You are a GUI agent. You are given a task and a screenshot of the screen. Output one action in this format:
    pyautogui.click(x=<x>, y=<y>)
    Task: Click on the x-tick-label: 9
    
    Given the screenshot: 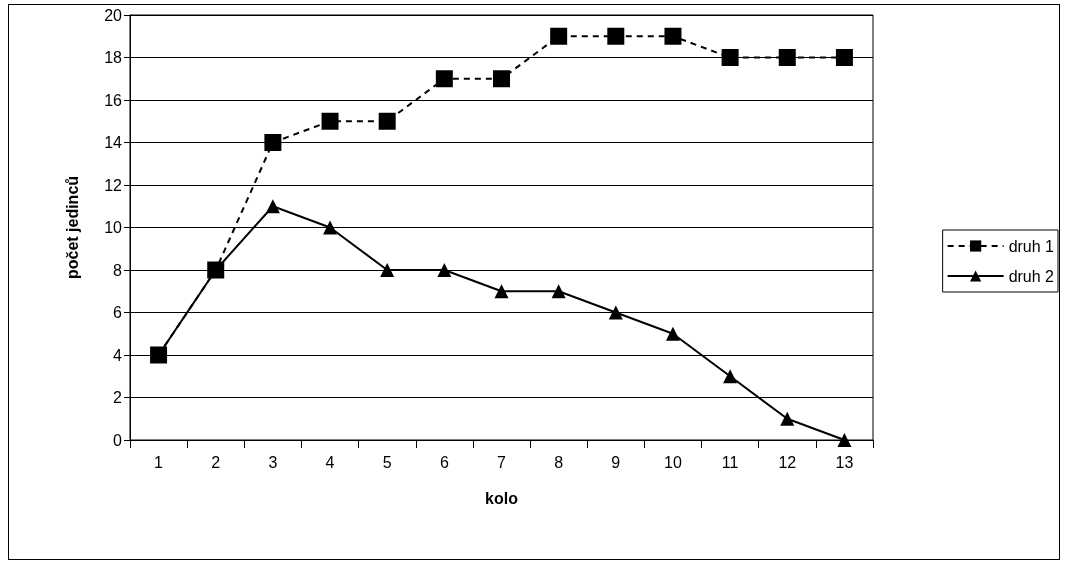 What is the action you would take?
    pyautogui.click(x=616, y=462)
    